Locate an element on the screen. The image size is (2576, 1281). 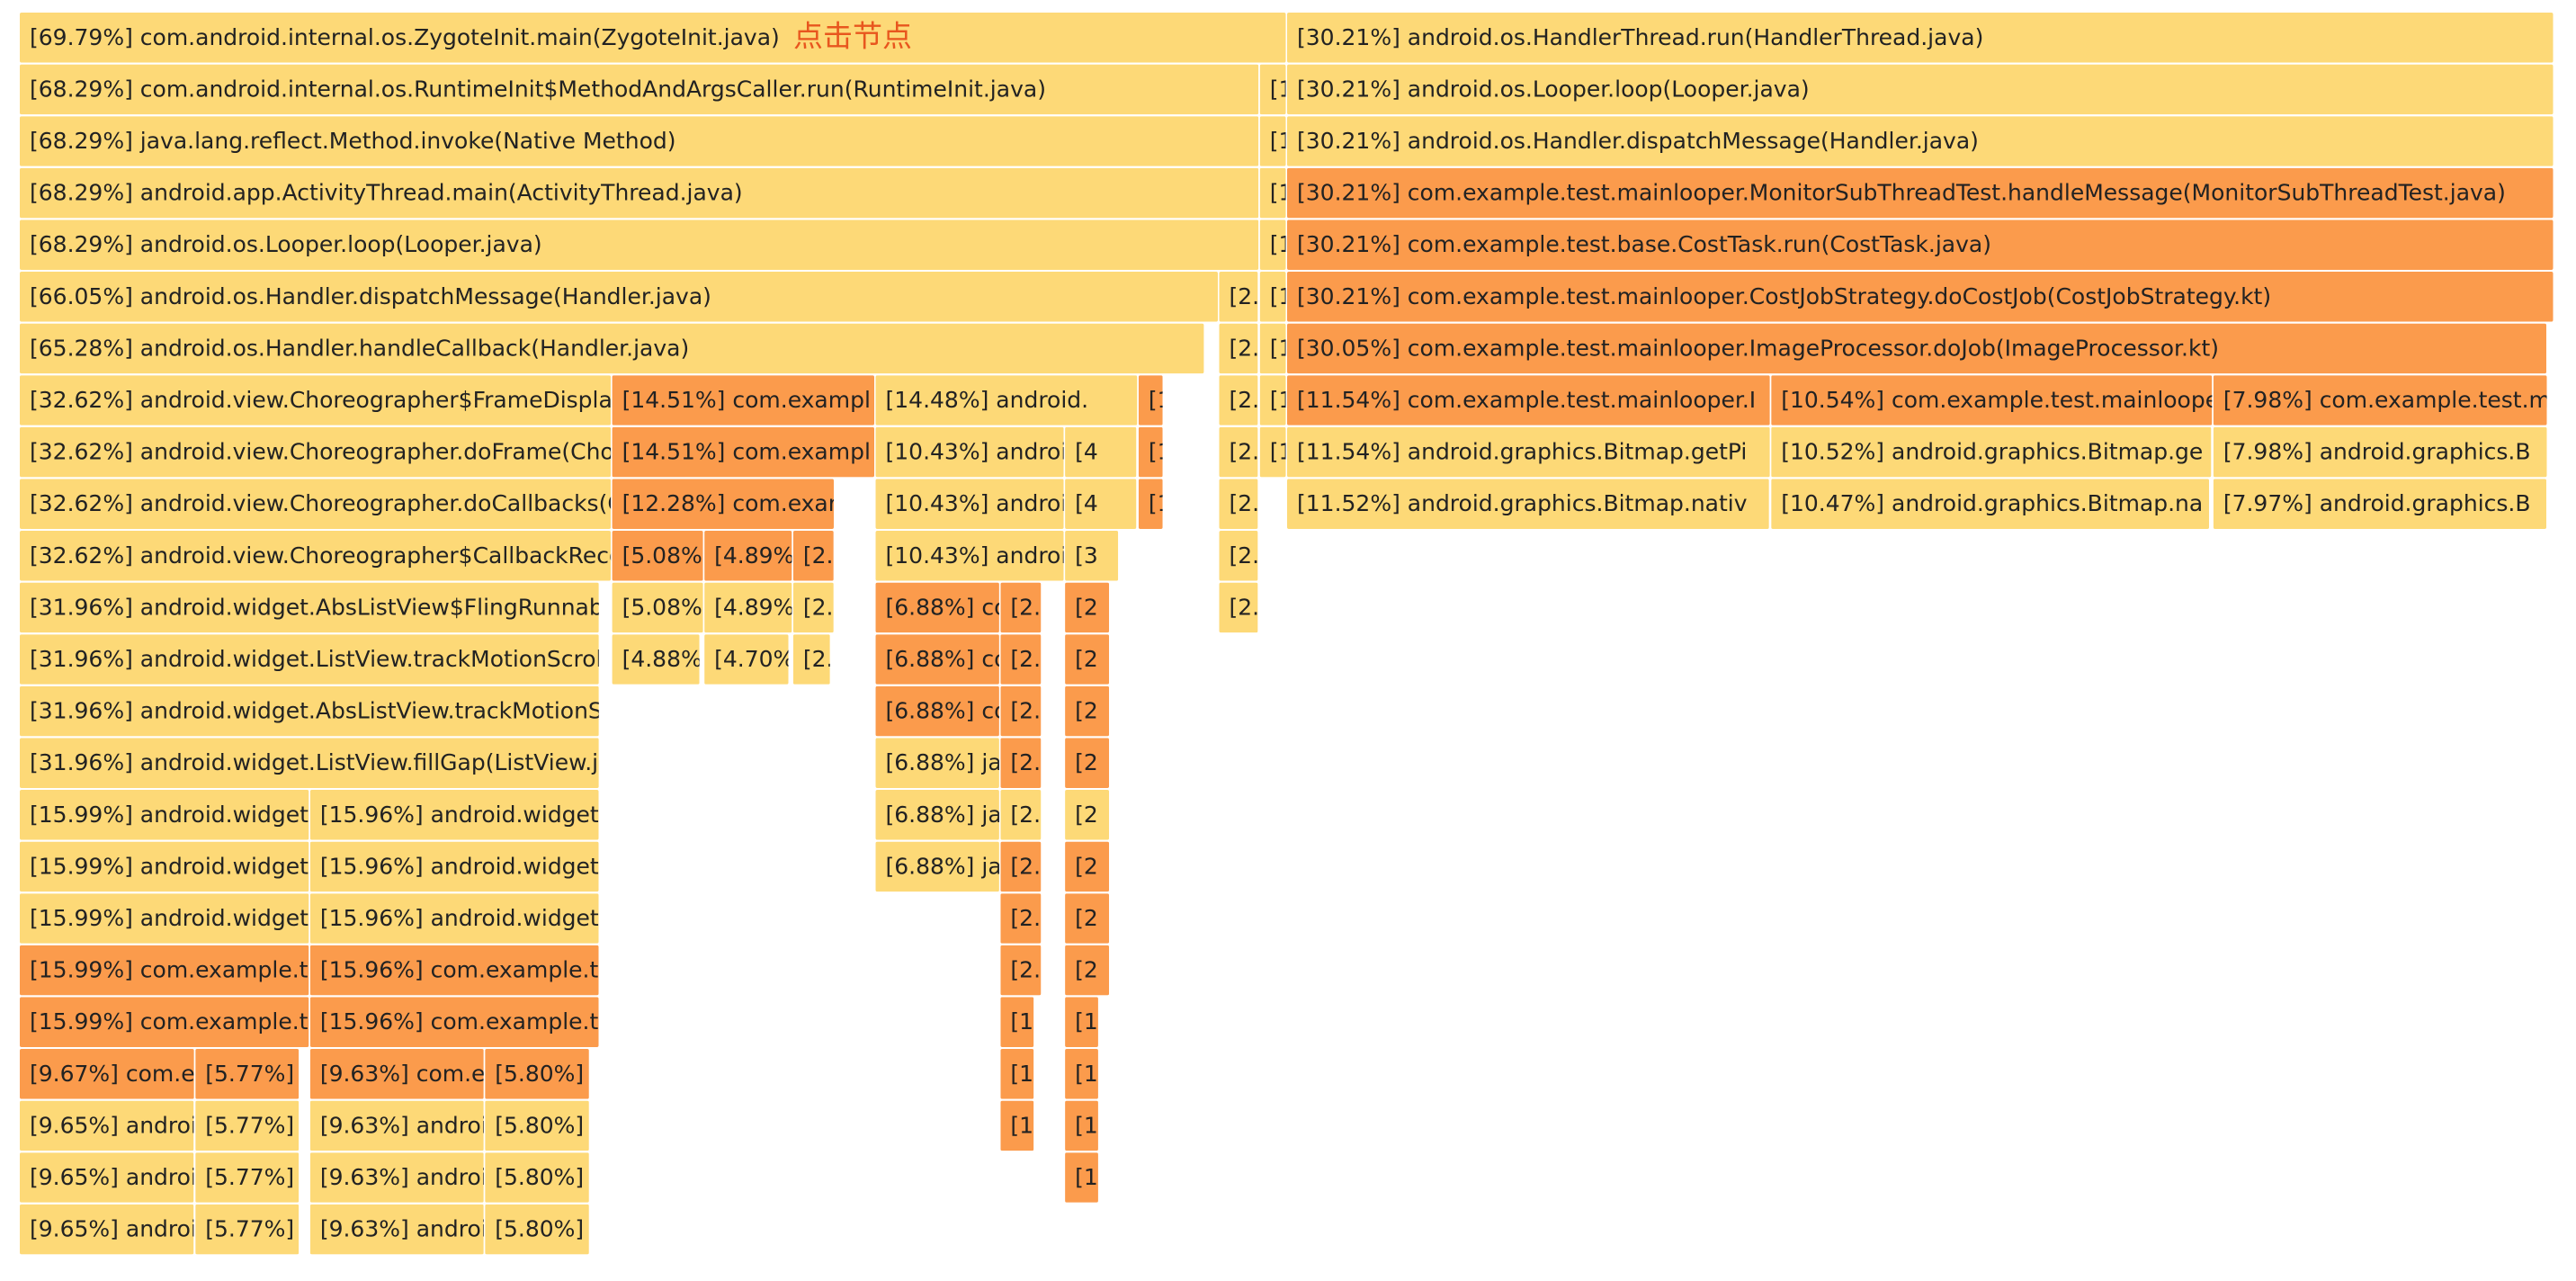
frame-node: [10.47%] android.graphics.Bitmap.na is located at coordinates (1990, 504).